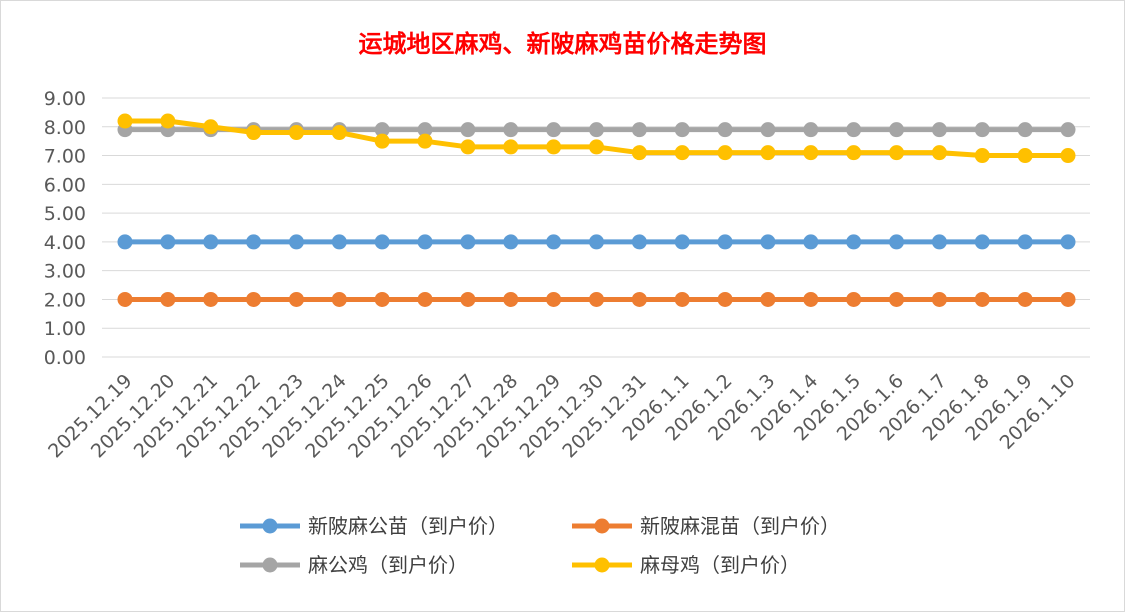 The image size is (1125, 612). What do you see at coordinates (65, 99) in the screenshot?
I see `y-tick-label: 9.00` at bounding box center [65, 99].